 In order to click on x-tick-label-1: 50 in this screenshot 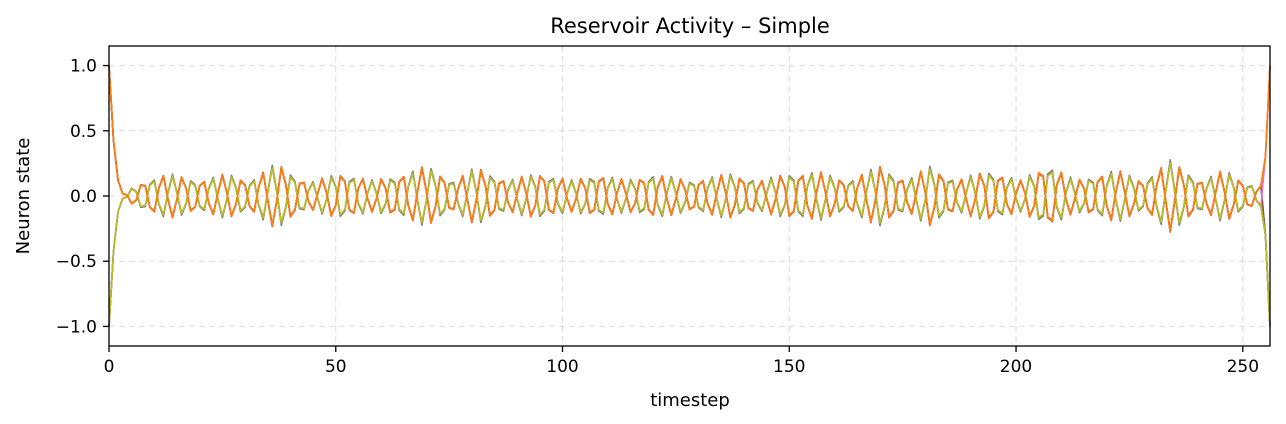, I will do `click(336, 367)`.